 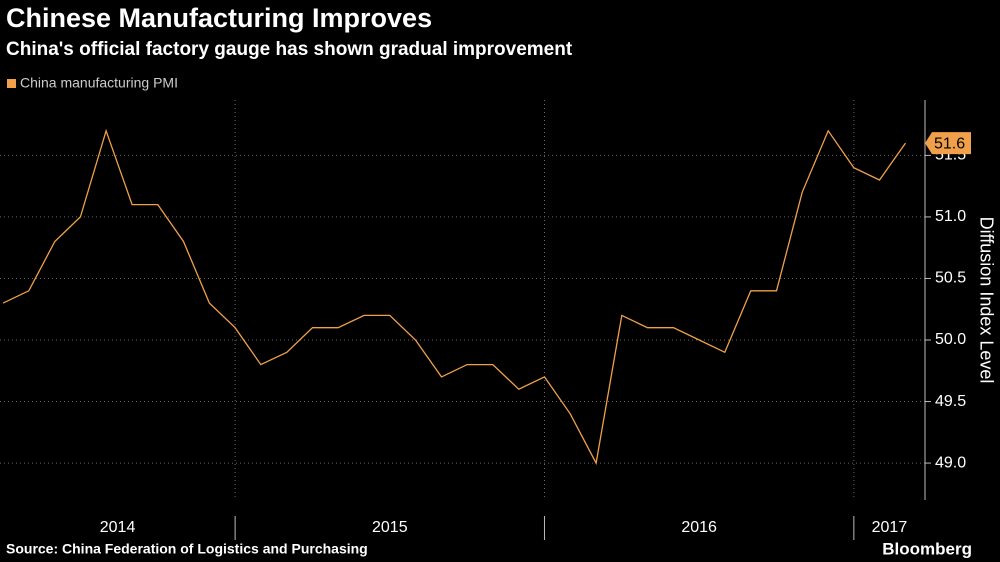 I want to click on x-tick-label: 2015, so click(x=390, y=527).